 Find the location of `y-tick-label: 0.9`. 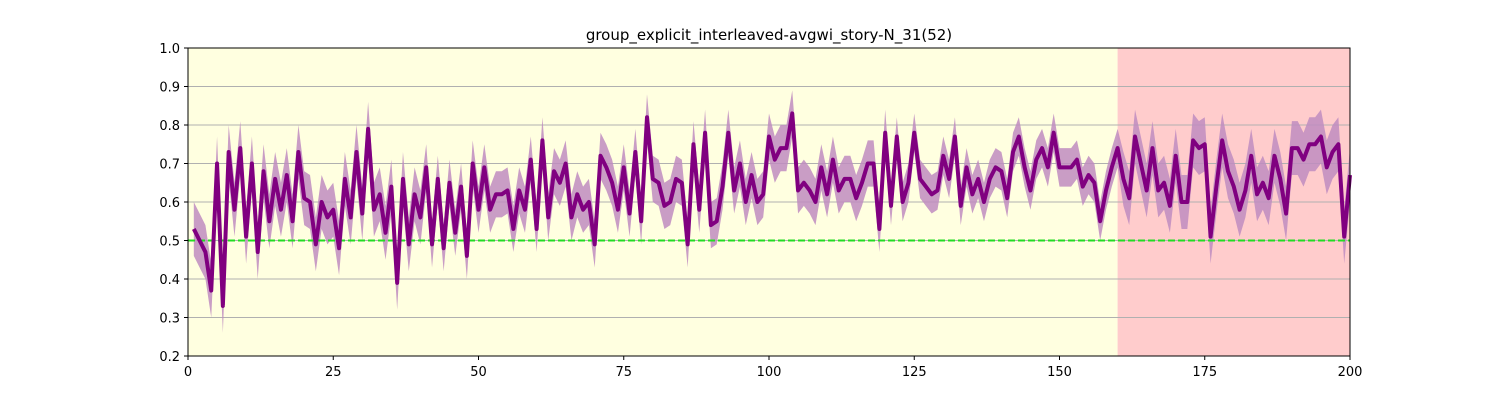

y-tick-label: 0.9 is located at coordinates (169, 88).